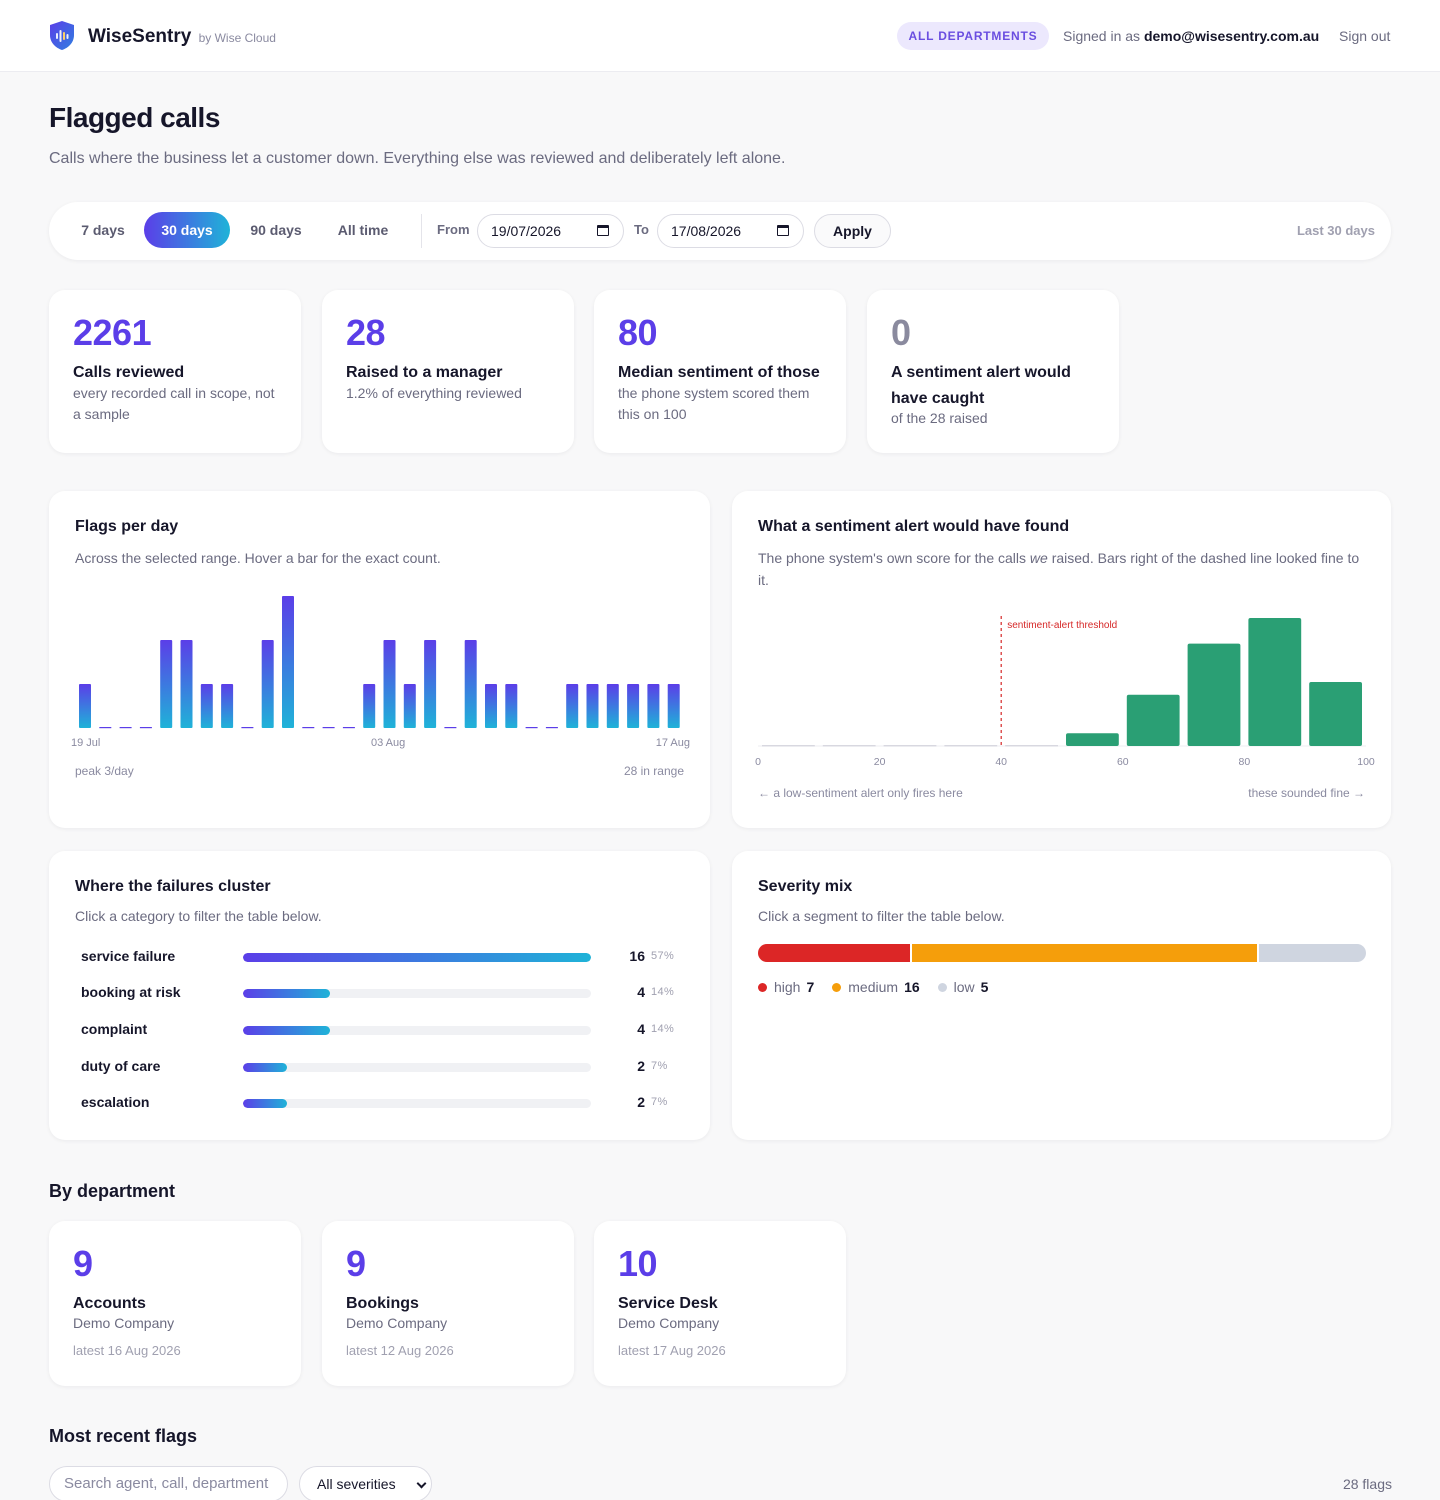  Describe the element at coordinates (860, 793) in the screenshot. I see `low-sentiment-note: ← a low-sentiment alert only fires here` at that location.